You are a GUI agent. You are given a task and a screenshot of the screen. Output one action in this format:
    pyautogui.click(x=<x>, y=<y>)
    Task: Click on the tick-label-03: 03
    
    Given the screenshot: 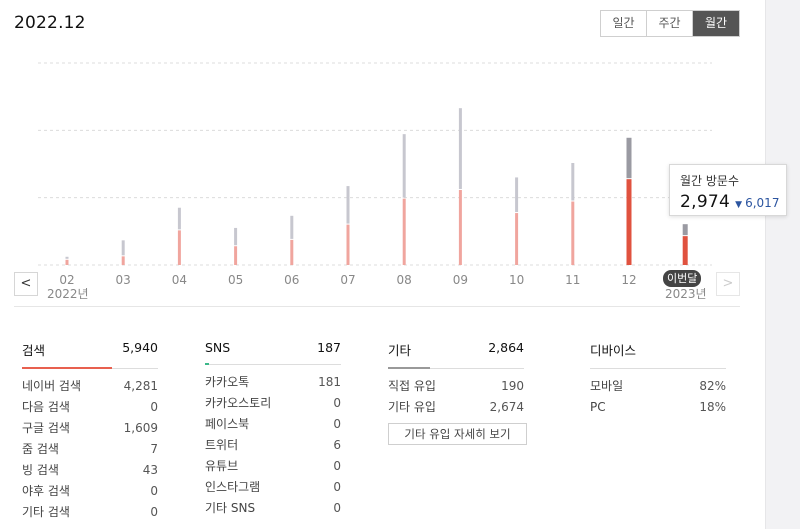 What is the action you would take?
    pyautogui.click(x=123, y=280)
    